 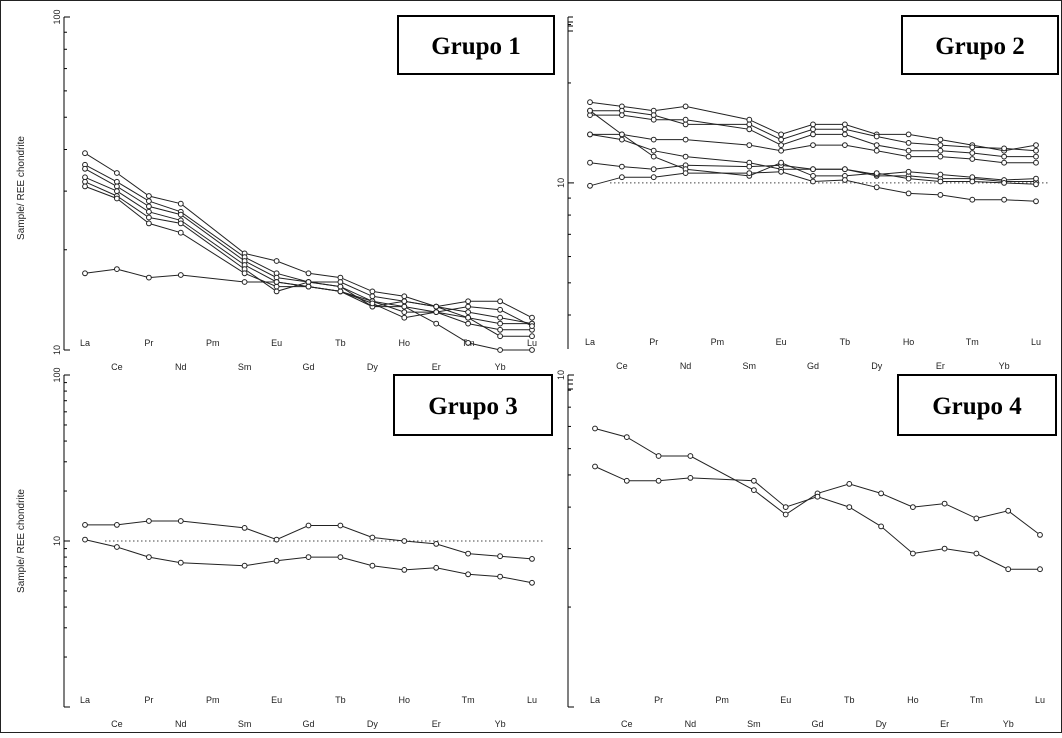 What do you see at coordinates (972, 153) in the screenshot?
I see `panel-2-series-3-point-tm` at bounding box center [972, 153].